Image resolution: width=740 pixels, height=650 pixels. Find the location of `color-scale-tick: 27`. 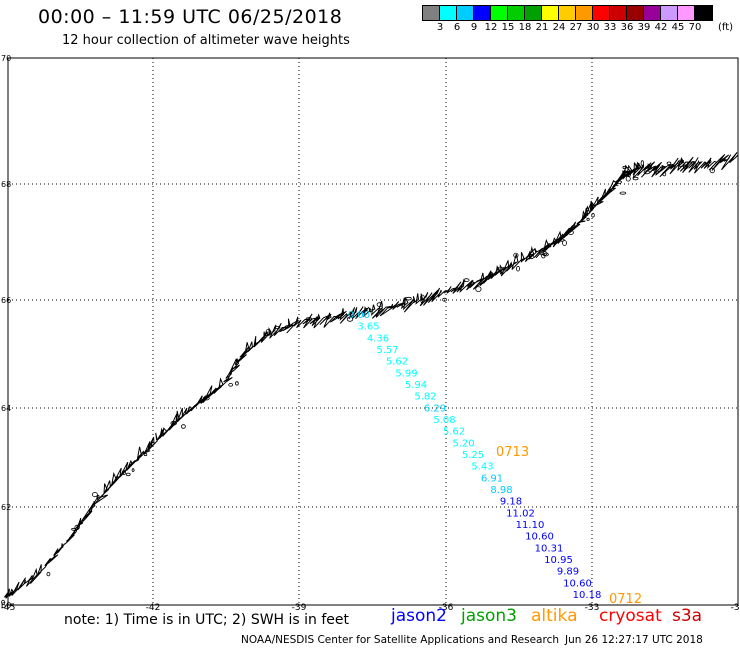

color-scale-tick: 27 is located at coordinates (576, 27).